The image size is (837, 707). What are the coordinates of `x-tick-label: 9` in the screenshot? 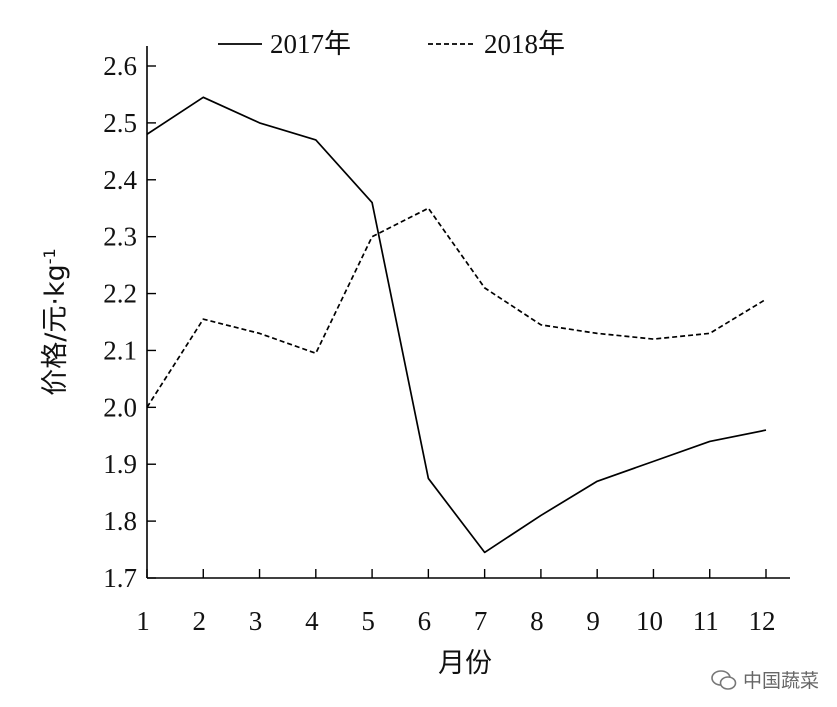 It's located at (593, 621).